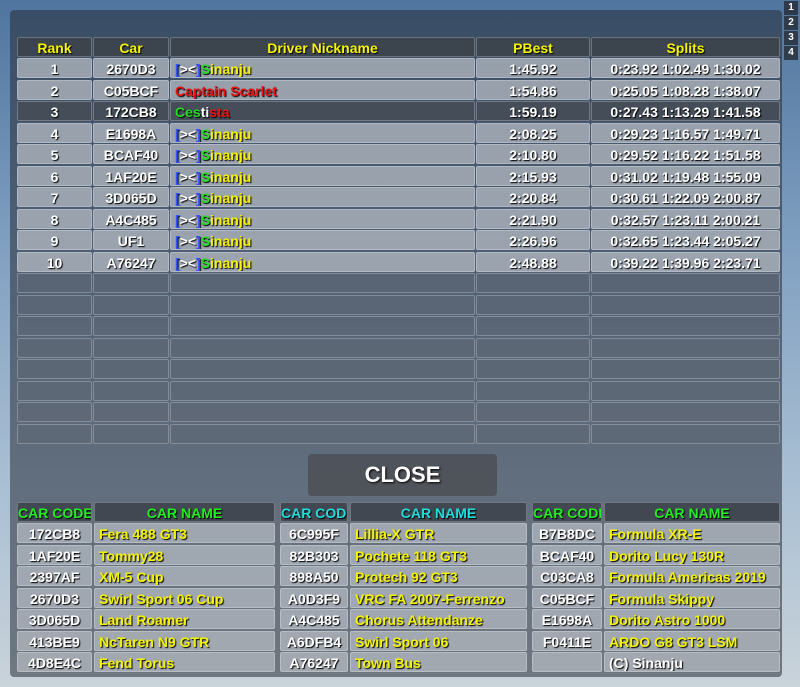 The width and height of the screenshot is (800, 687). Describe the element at coordinates (314, 554) in the screenshot. I see `car-code: 82B303` at that location.